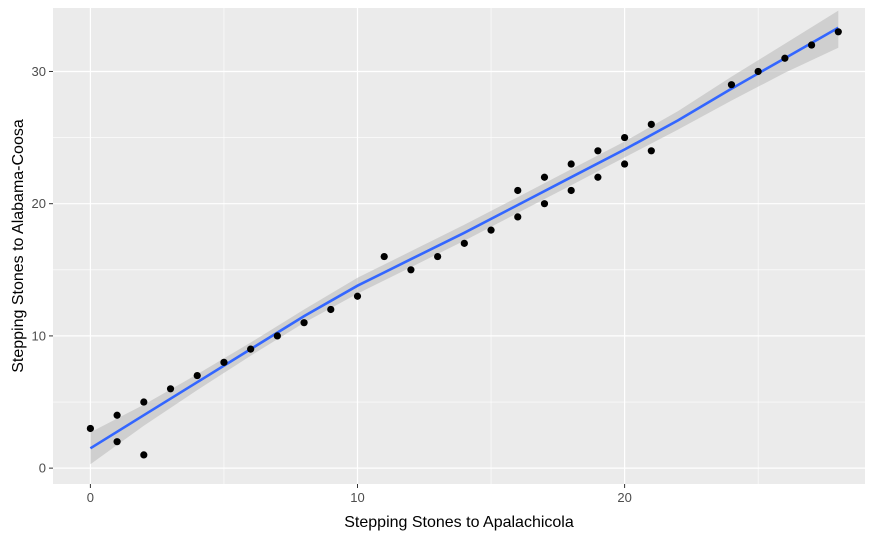 This screenshot has width=875, height=540. What do you see at coordinates (624, 497) in the screenshot?
I see `x-tick-label: 20` at bounding box center [624, 497].